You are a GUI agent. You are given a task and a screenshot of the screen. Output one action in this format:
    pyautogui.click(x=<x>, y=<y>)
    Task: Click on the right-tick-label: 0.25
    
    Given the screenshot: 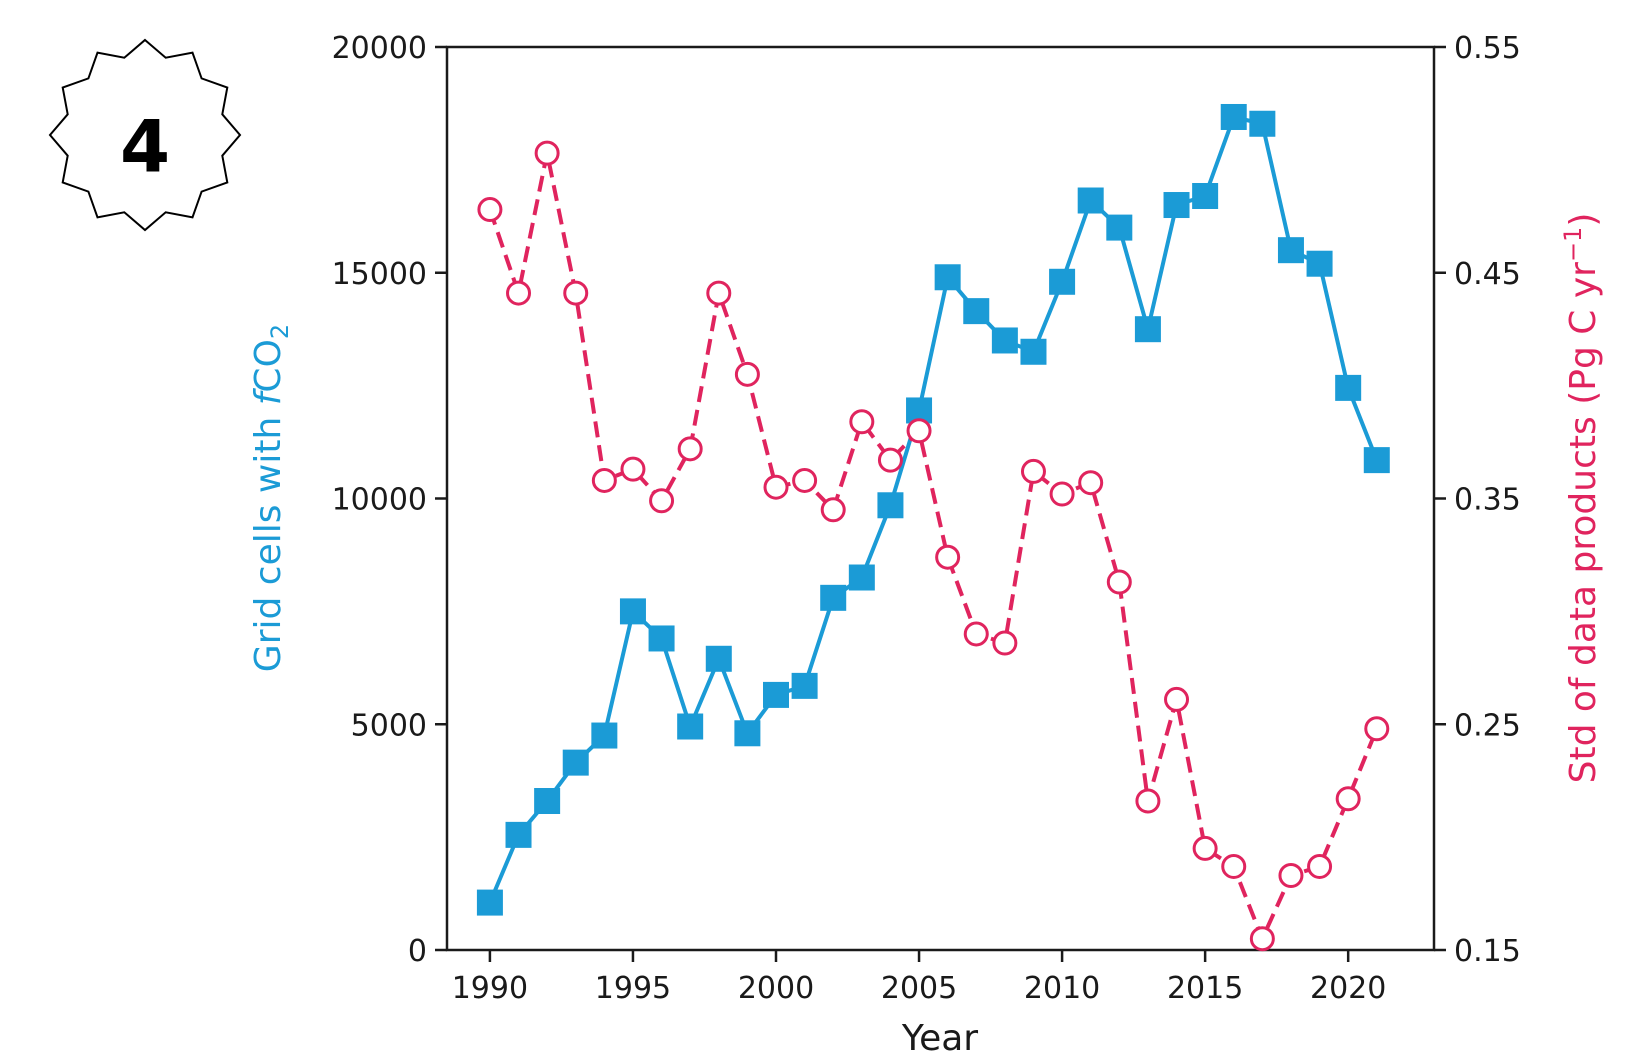 What is the action you would take?
    pyautogui.click(x=1487, y=725)
    